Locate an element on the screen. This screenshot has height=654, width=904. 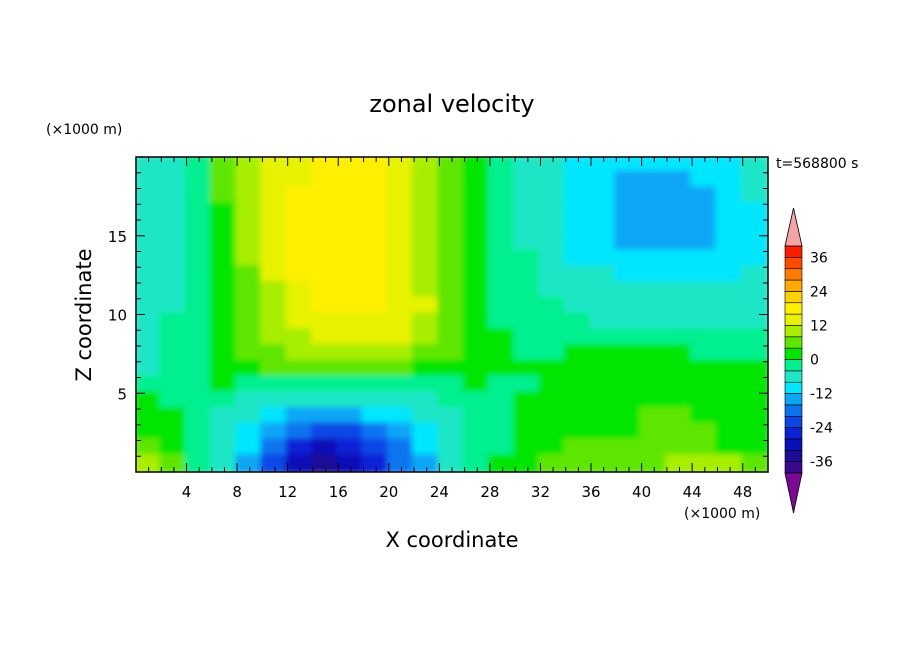
colorbar: -36 -24 -12 0 12 24 36 is located at coordinates (808, 360).